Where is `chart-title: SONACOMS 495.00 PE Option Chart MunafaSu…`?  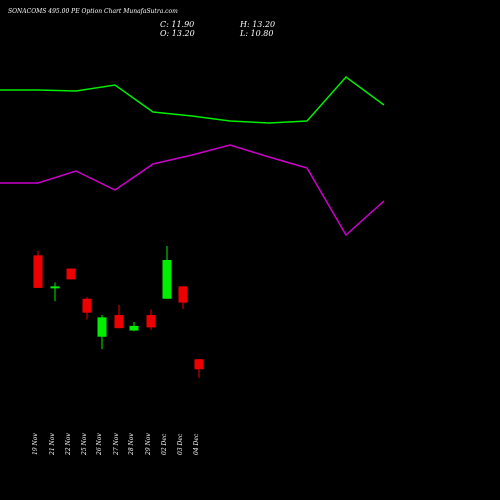
chart-title: SONACOMS 495.00 PE Option Chart MunafaSu… is located at coordinates (93, 11).